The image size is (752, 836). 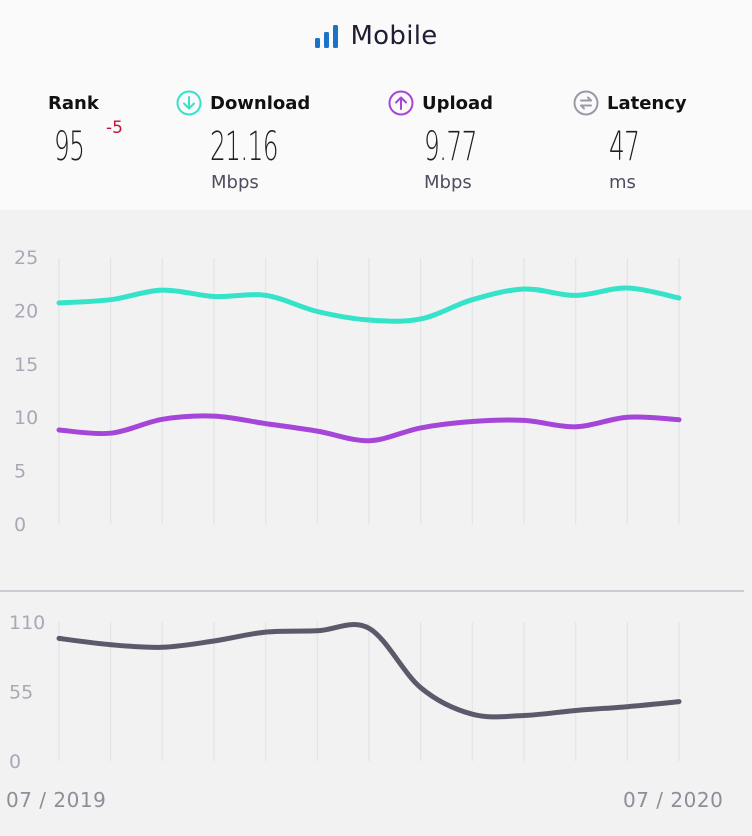 What do you see at coordinates (189, 103) in the screenshot?
I see `download-arrow-icon` at bounding box center [189, 103].